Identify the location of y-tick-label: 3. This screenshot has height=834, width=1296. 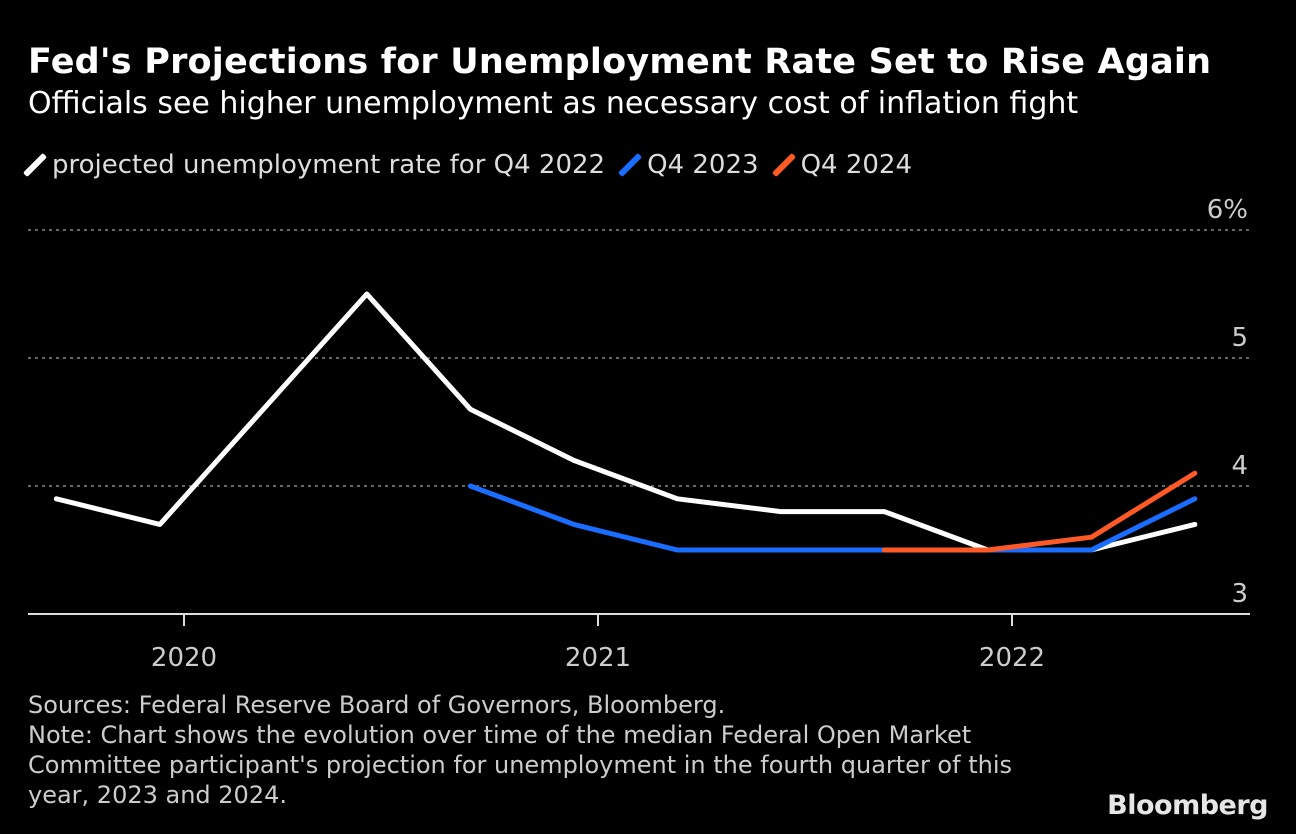
(1239, 594).